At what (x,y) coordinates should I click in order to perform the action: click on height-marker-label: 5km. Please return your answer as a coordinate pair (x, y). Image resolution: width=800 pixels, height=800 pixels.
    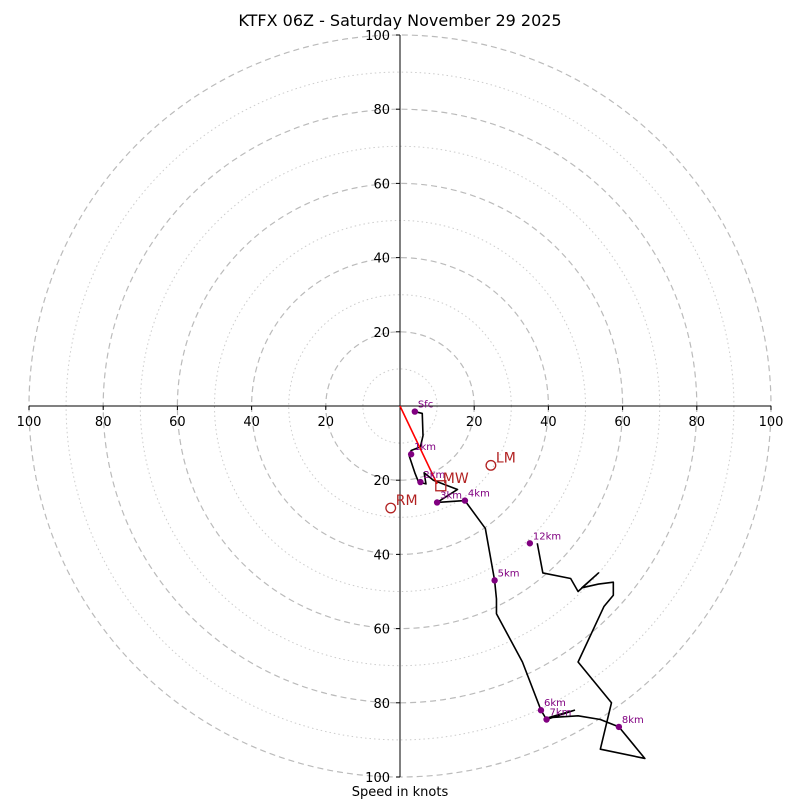
    Looking at the image, I should click on (509, 573).